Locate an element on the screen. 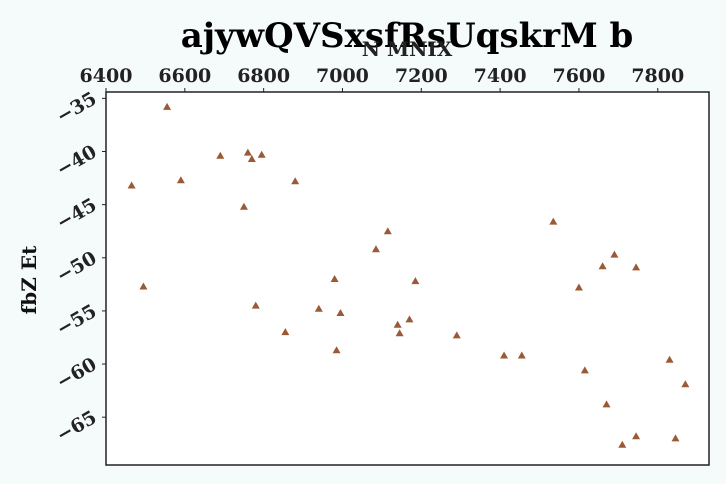 This screenshot has height=484, width=726. y-axis-ticks: −35 −40 −45 −50 −55 −60 −65 is located at coordinates (79, 267).